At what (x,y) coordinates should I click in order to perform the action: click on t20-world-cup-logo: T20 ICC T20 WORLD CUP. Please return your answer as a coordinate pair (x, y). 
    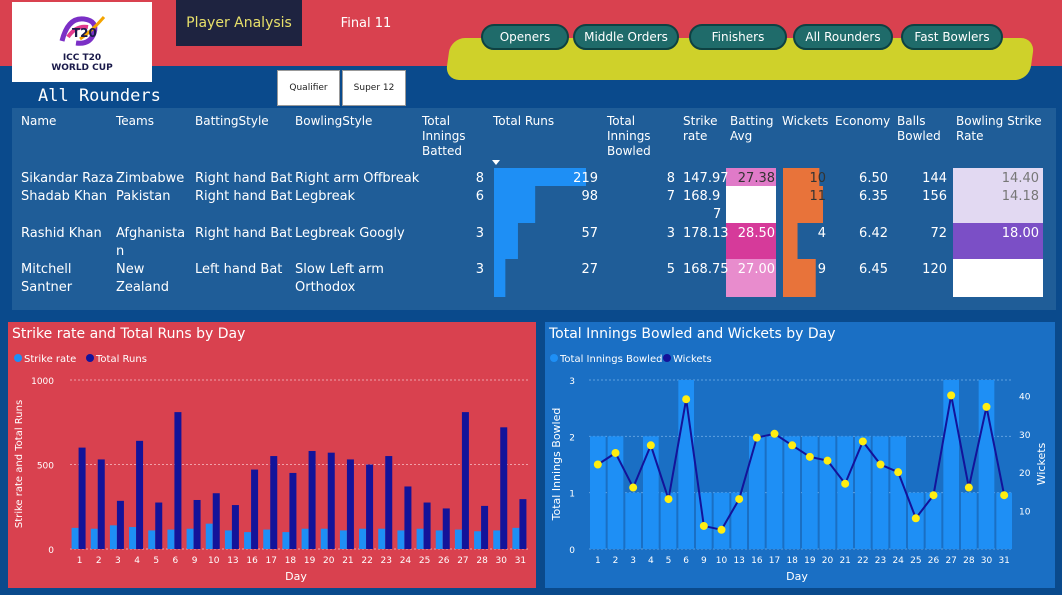
    Looking at the image, I should click on (82, 42).